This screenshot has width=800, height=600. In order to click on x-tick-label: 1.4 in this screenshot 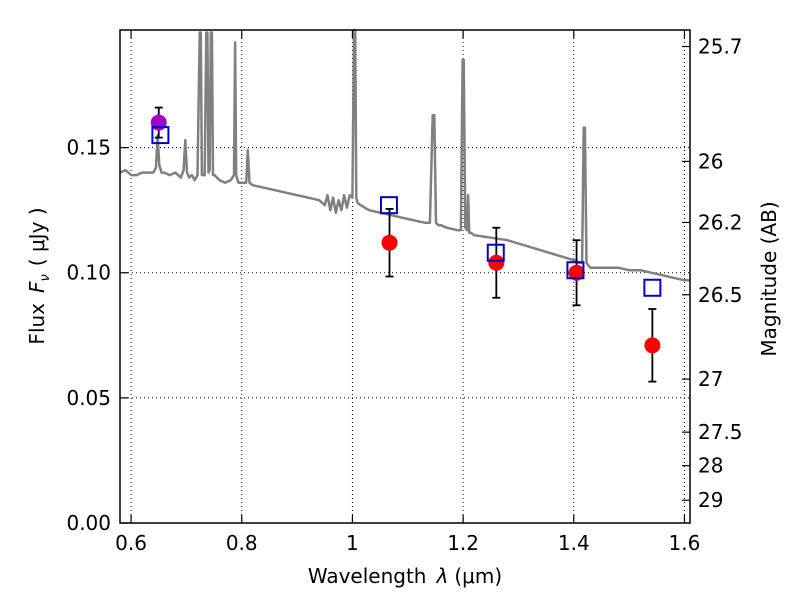, I will do `click(574, 543)`.